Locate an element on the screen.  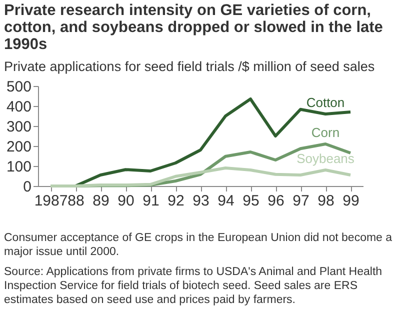
x-tick-label: 97 is located at coordinates (301, 201).